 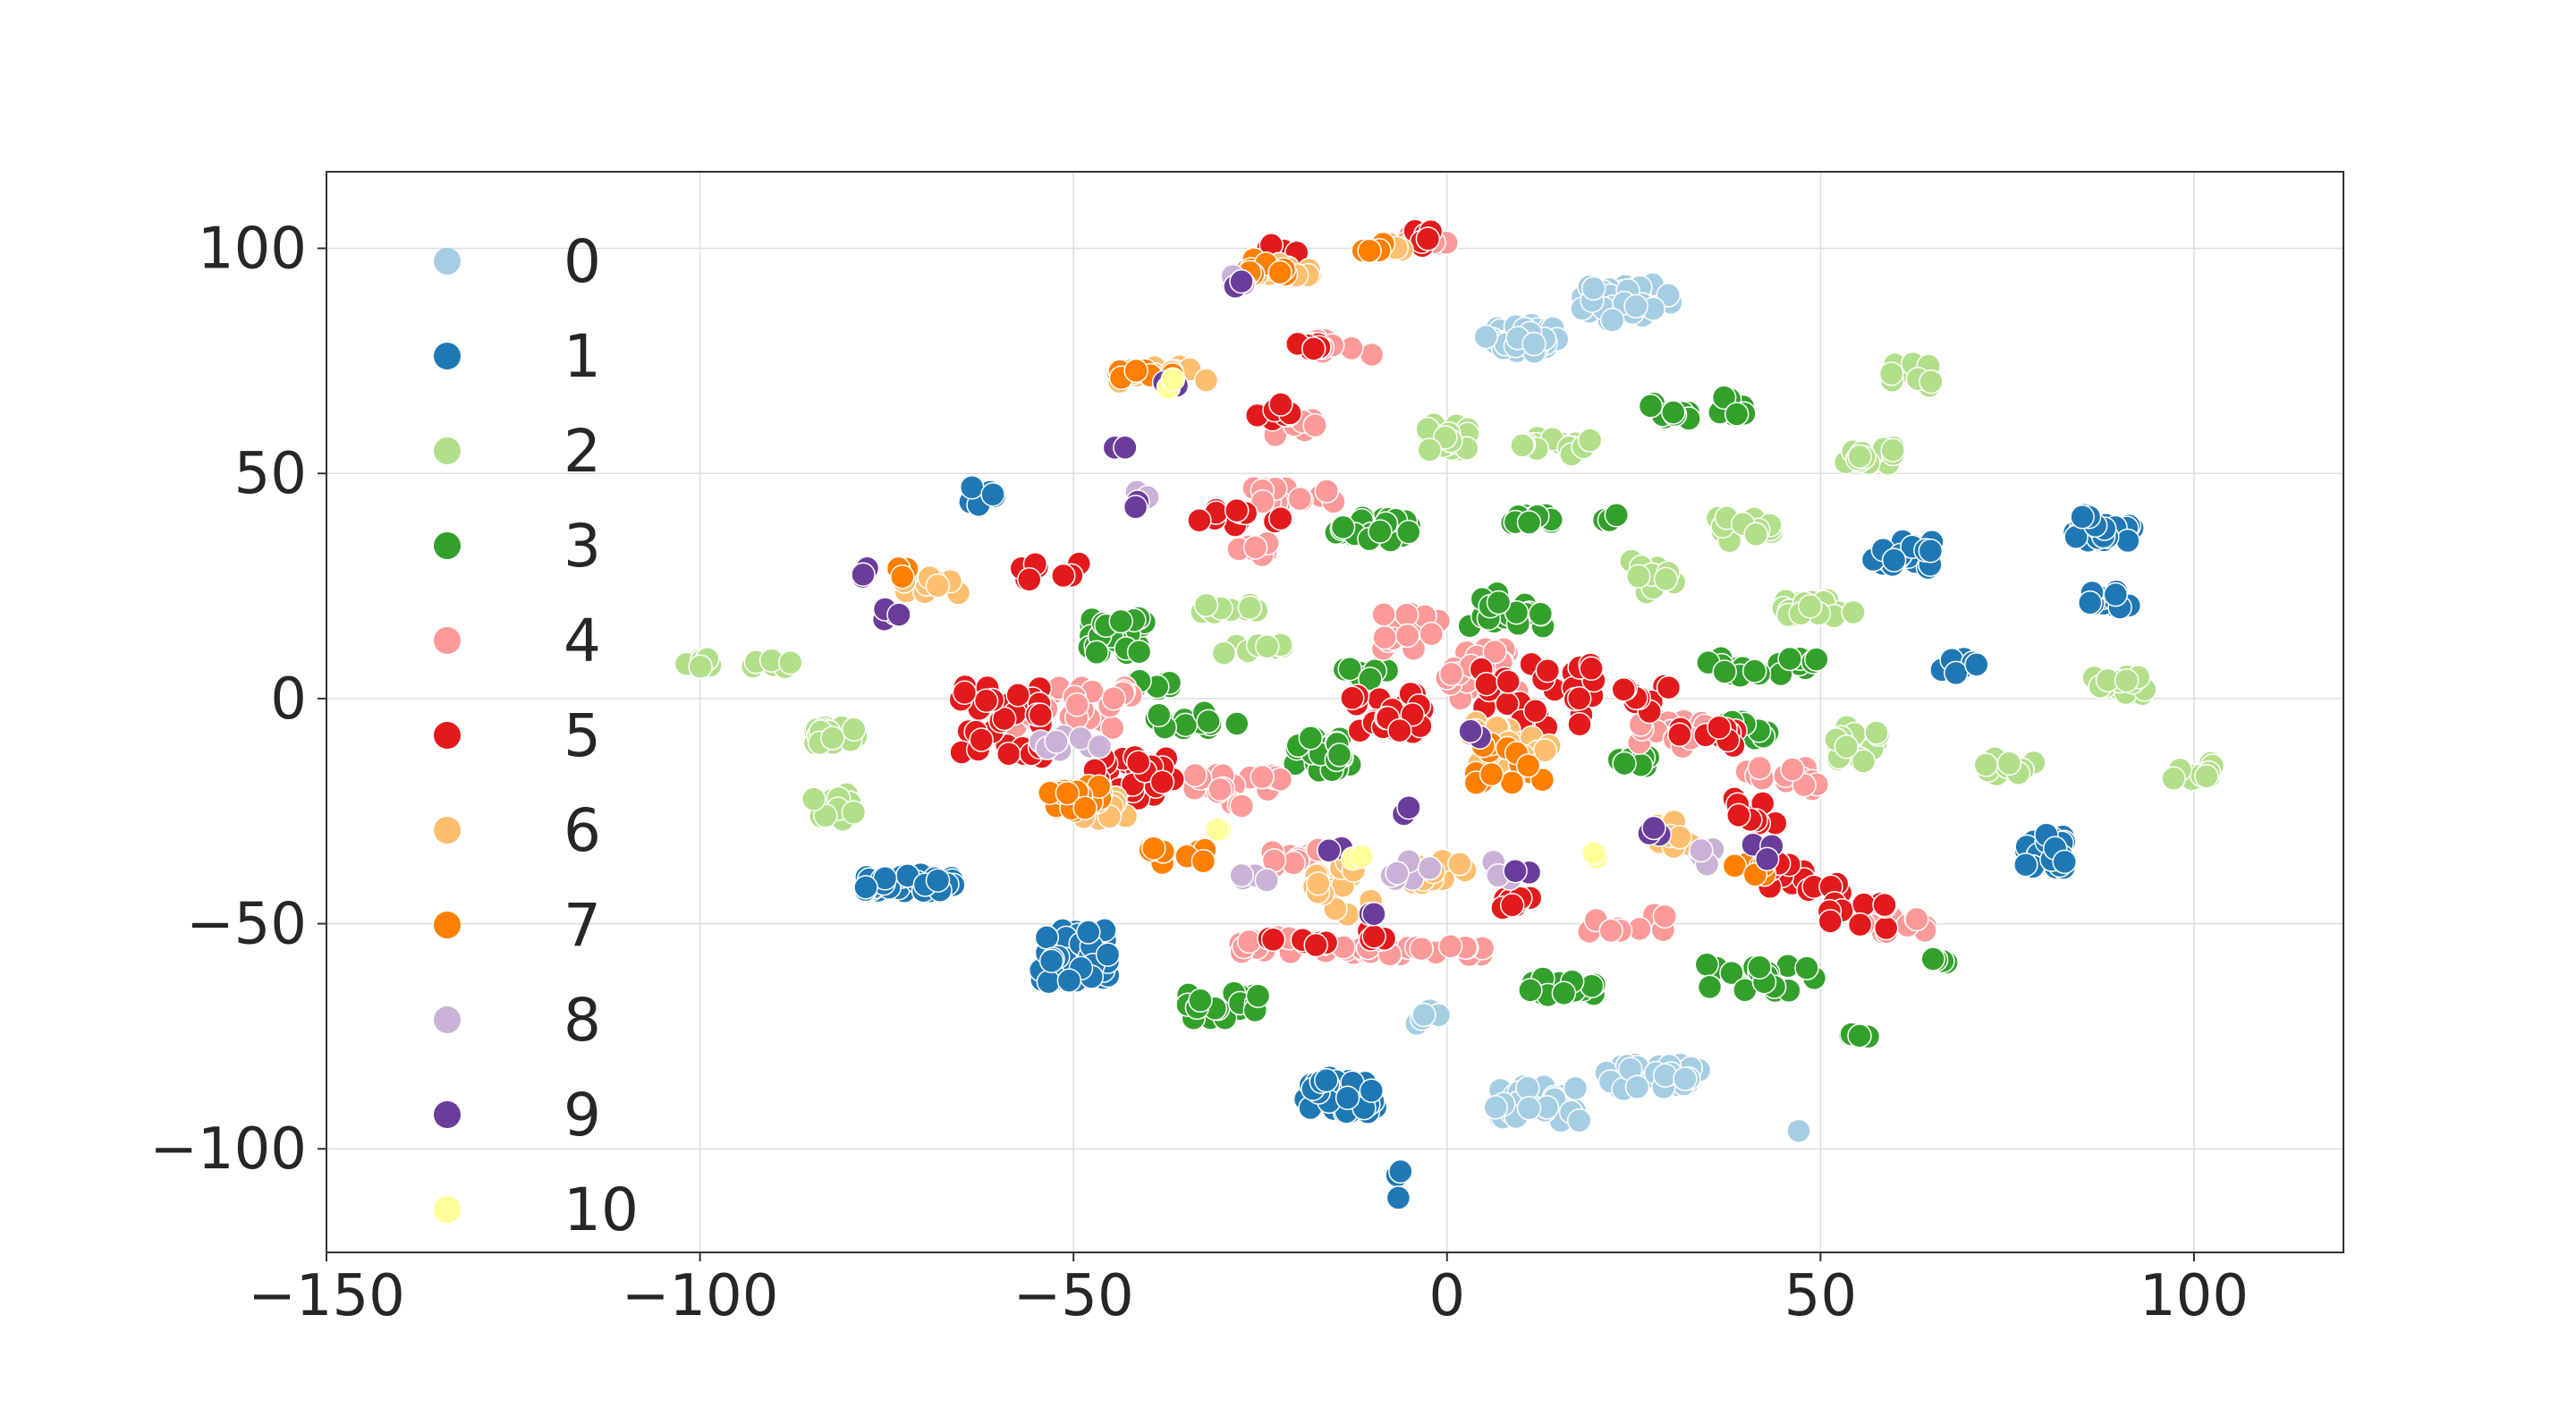 What do you see at coordinates (582, 831) in the screenshot?
I see `legend-label: 6` at bounding box center [582, 831].